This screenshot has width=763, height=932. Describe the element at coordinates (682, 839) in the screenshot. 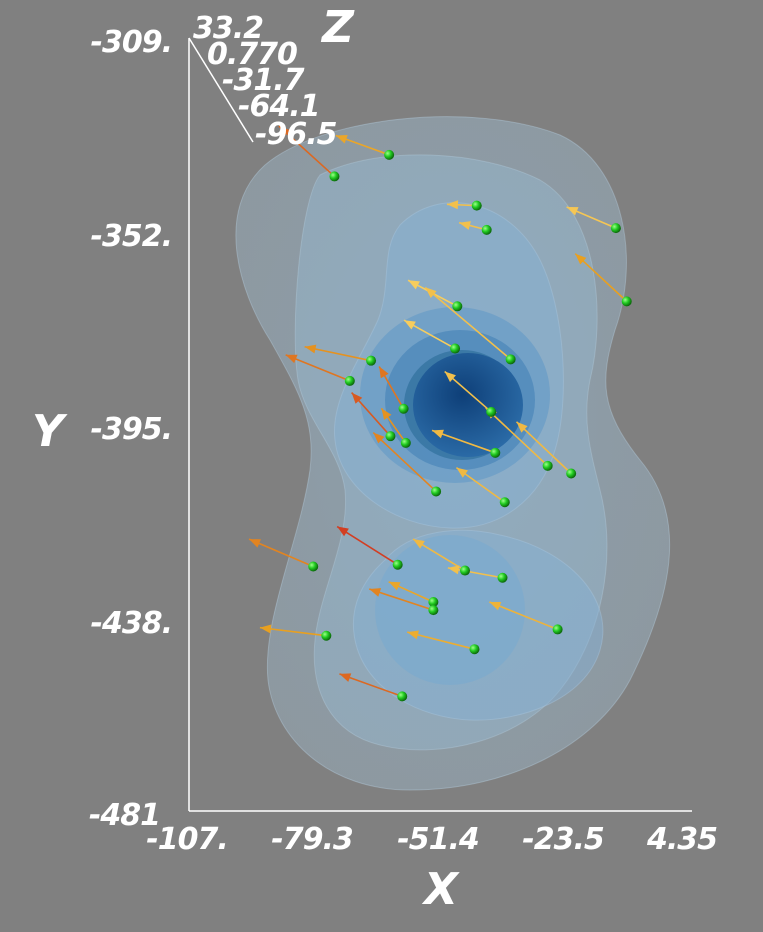

I see `x-tick-label: 4.35` at that location.